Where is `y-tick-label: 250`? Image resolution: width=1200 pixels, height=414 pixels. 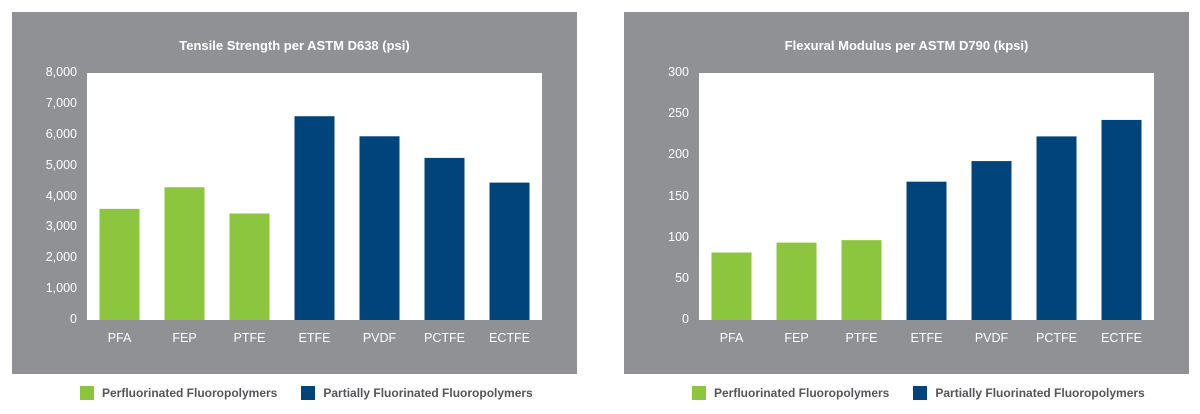
y-tick-label: 250 is located at coordinates (678, 113).